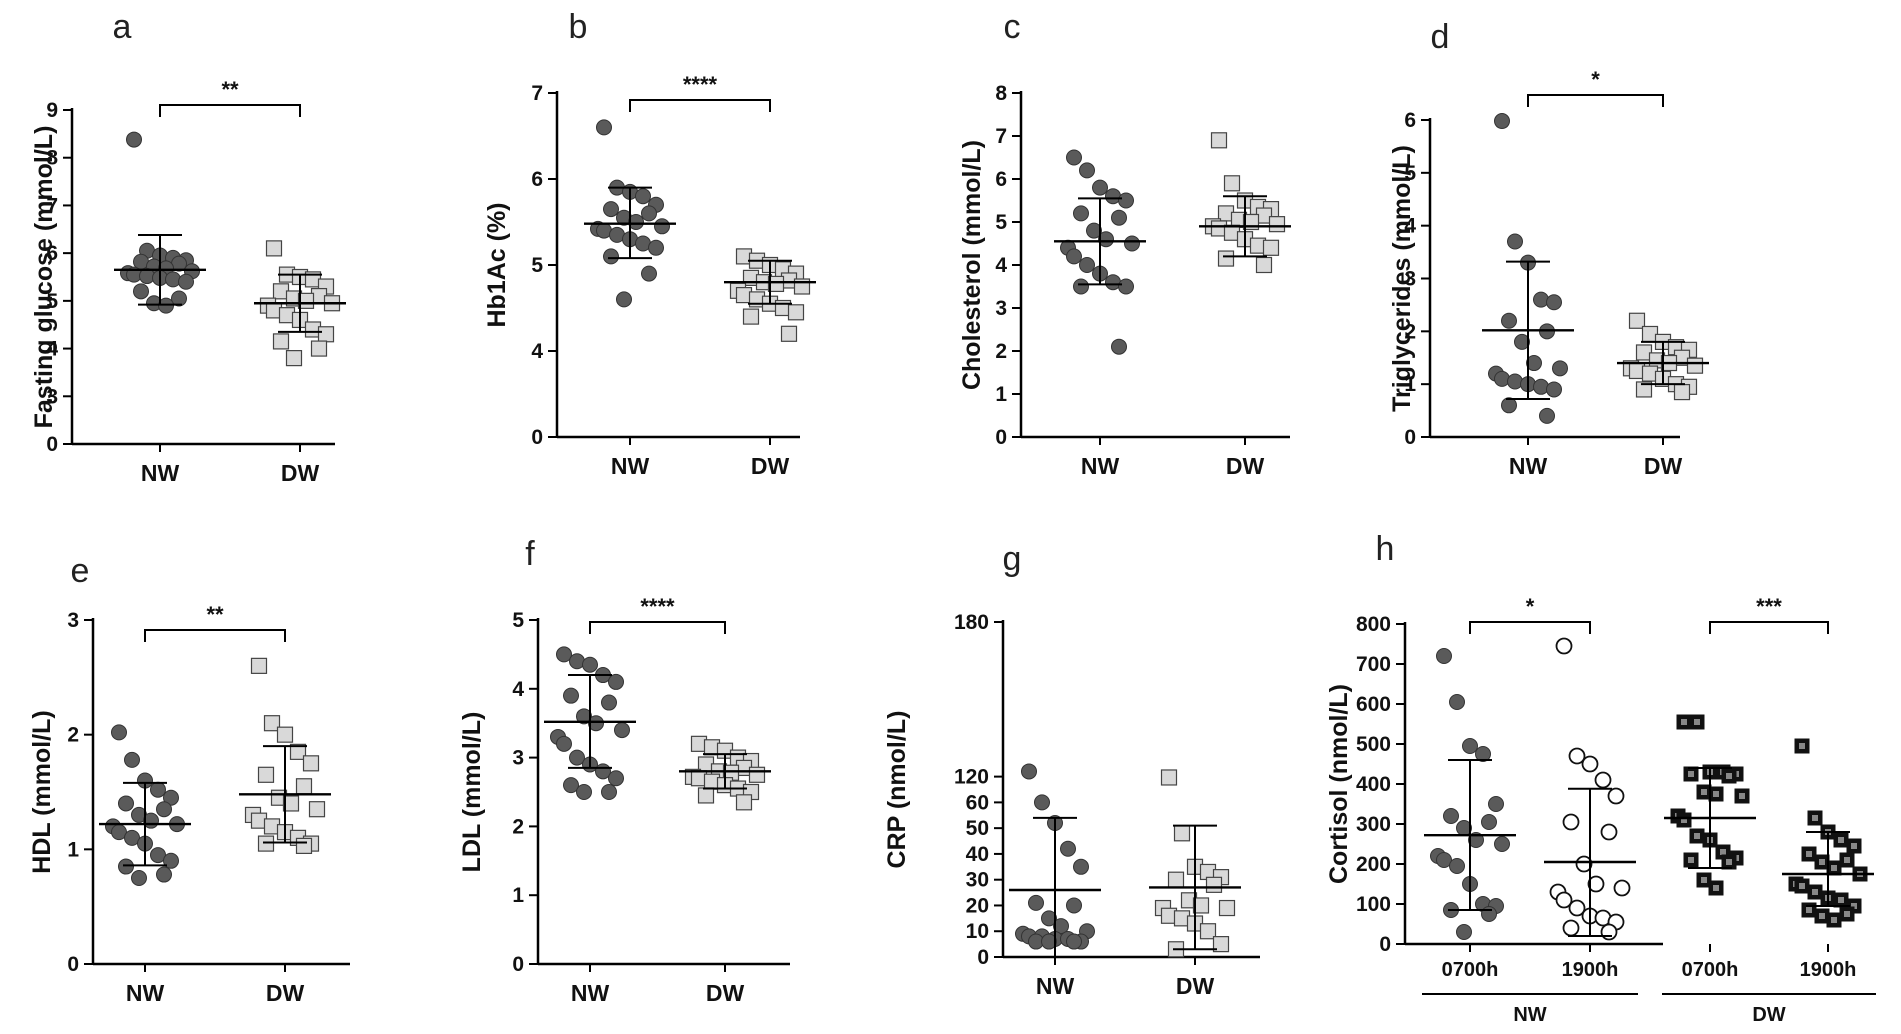 The height and width of the screenshot is (1034, 1901). What do you see at coordinates (1528, 466) in the screenshot?
I see `panel-d-xtick-label-0: NW` at bounding box center [1528, 466].